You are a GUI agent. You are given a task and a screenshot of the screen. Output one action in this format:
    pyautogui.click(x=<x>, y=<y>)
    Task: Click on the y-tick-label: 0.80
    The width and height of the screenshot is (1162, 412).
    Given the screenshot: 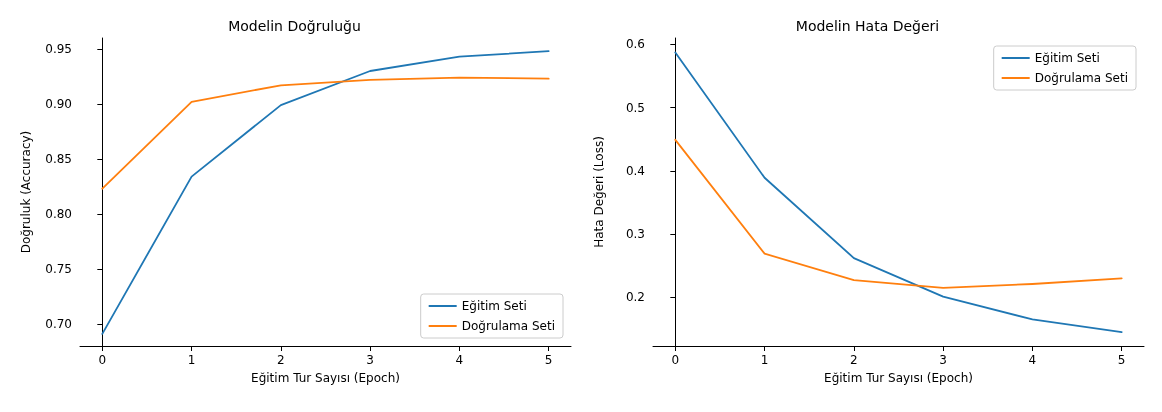 What is the action you would take?
    pyautogui.click(x=58, y=214)
    